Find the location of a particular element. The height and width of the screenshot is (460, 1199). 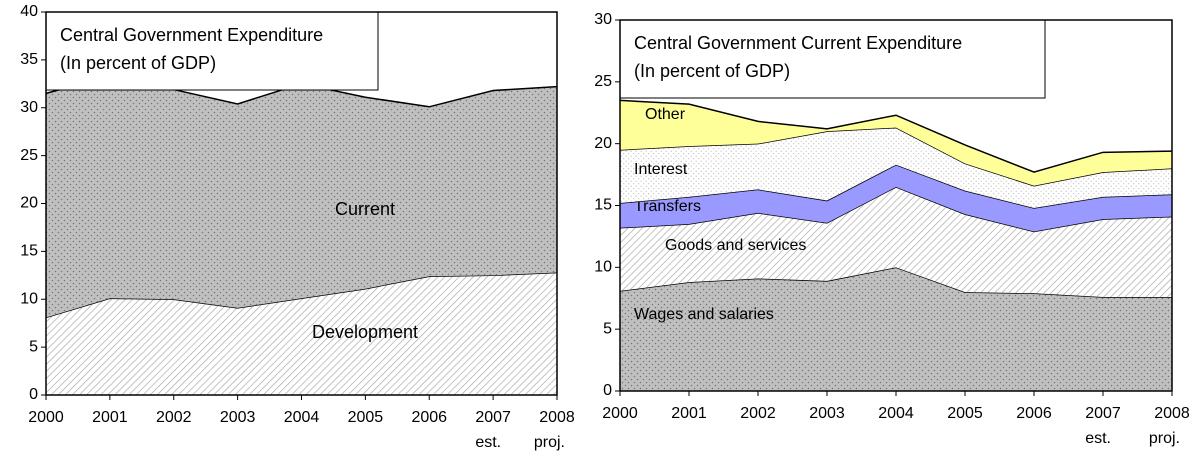

chart-title: Central Government Current Expenditure is located at coordinates (798, 43).